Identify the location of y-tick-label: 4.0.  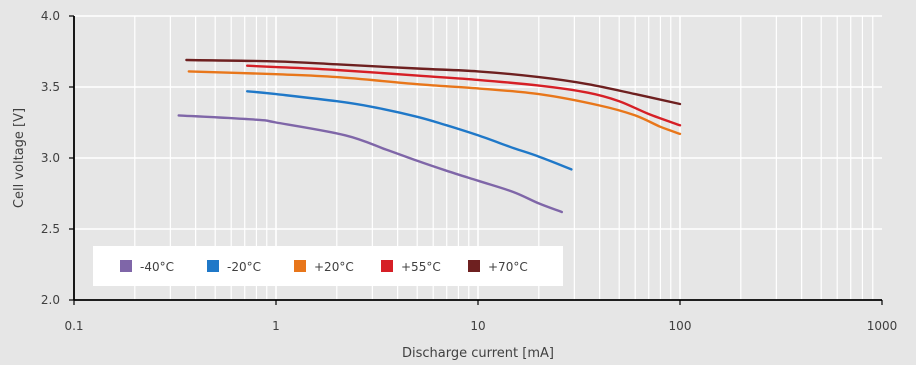
(50, 16).